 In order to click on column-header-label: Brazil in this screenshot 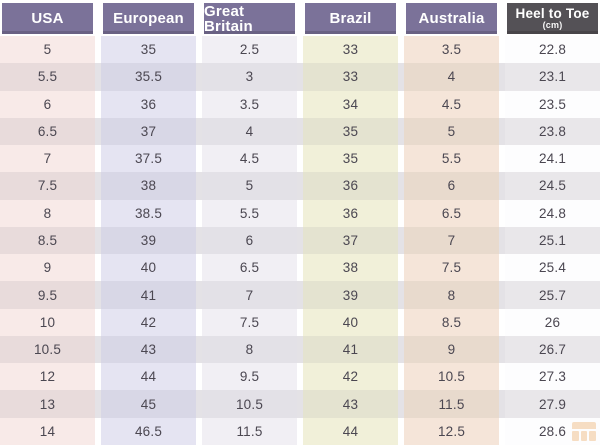, I will do `click(350, 18)`.